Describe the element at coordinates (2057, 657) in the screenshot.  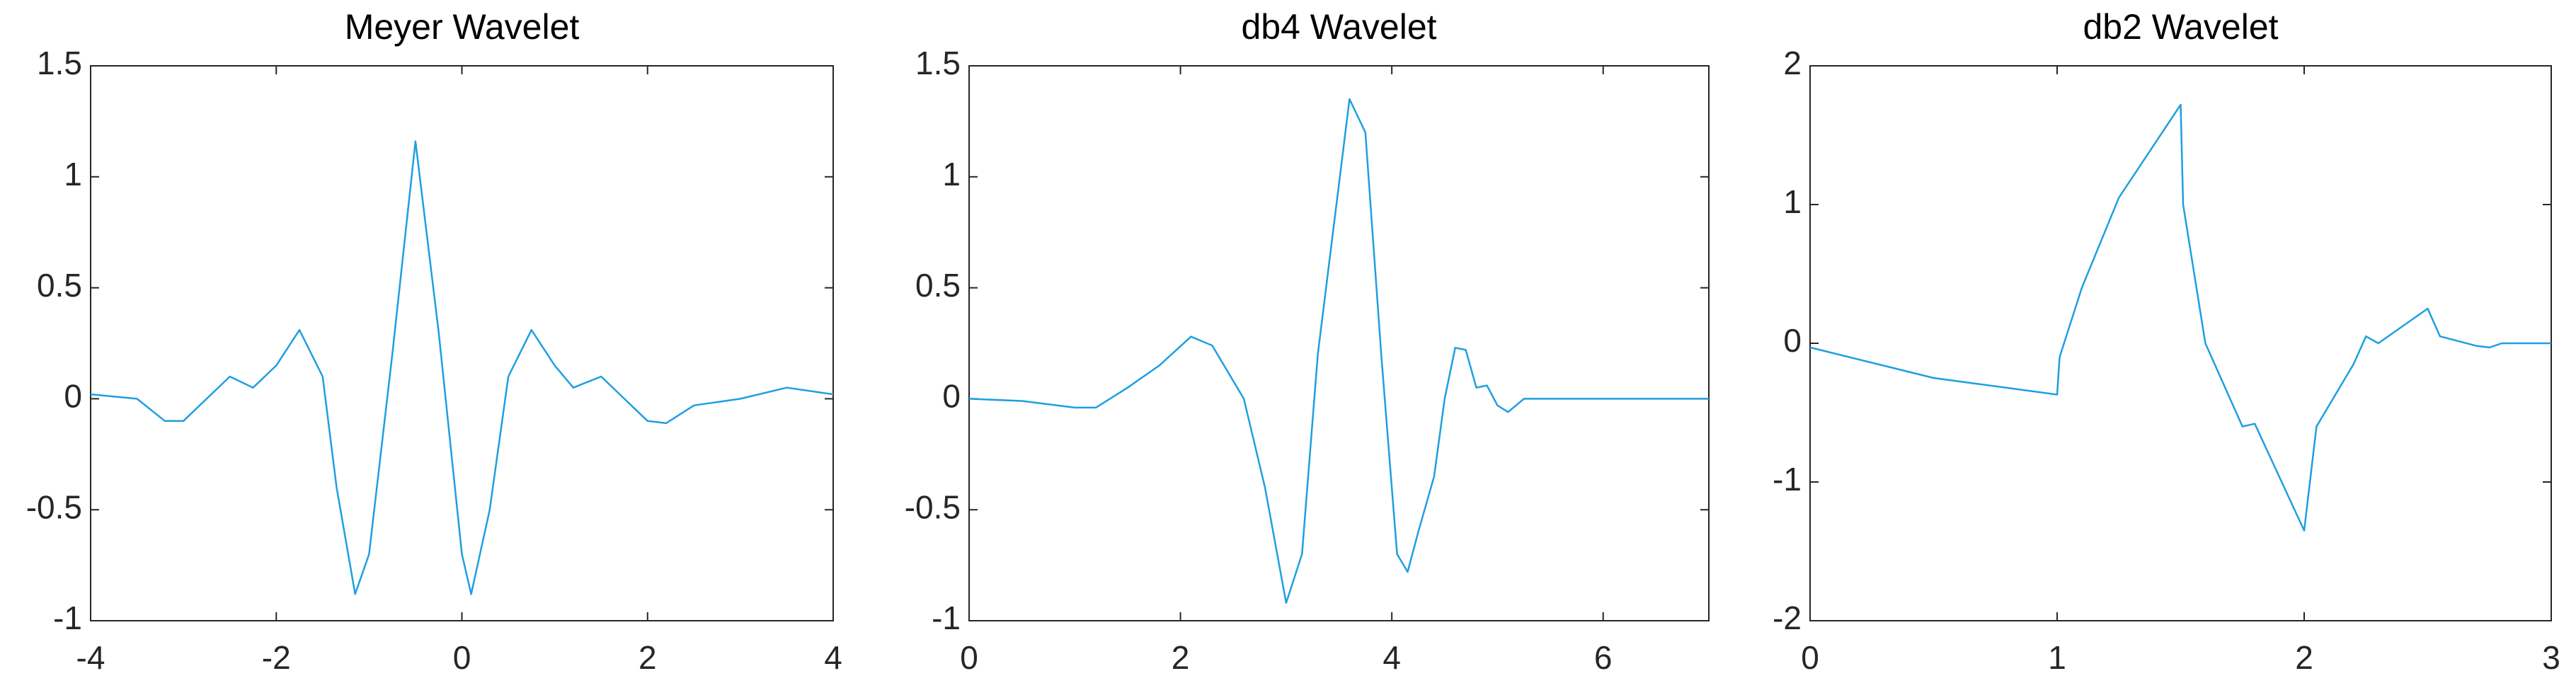
I see `x-tick-label: 1` at that location.